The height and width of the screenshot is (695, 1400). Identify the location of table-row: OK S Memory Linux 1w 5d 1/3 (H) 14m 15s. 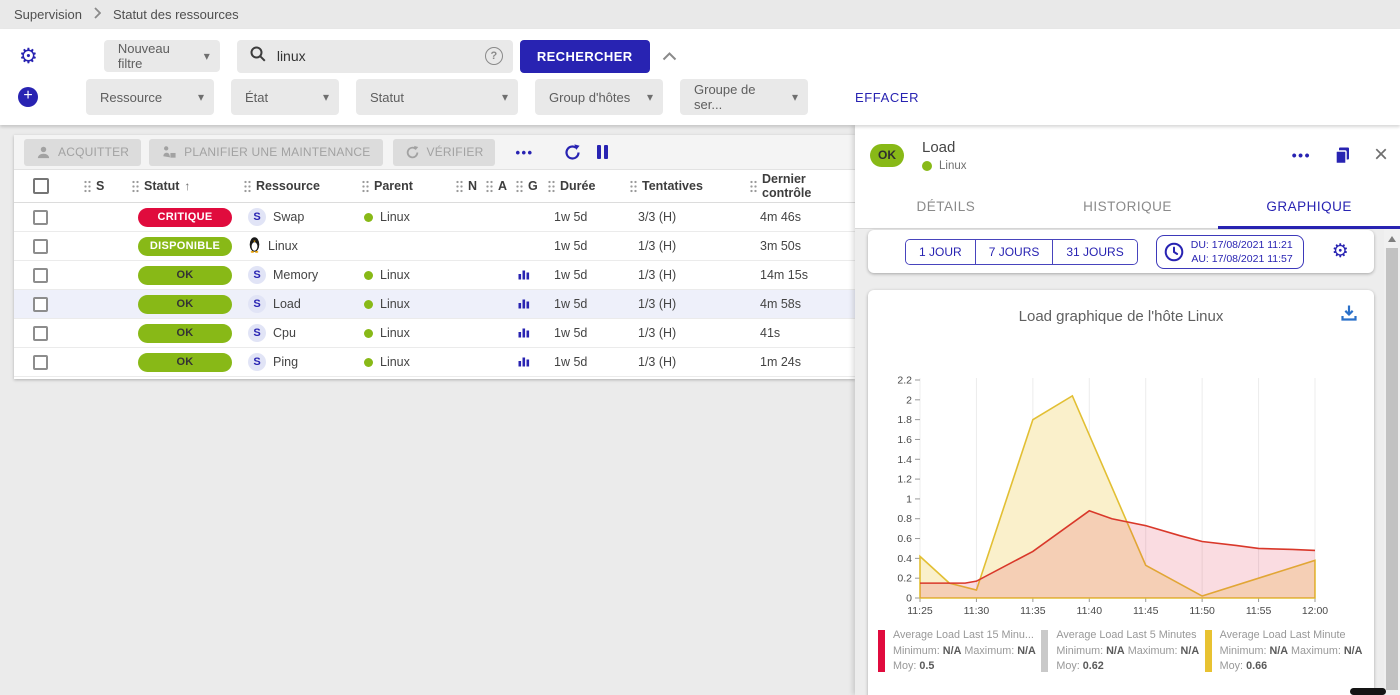
(434, 275).